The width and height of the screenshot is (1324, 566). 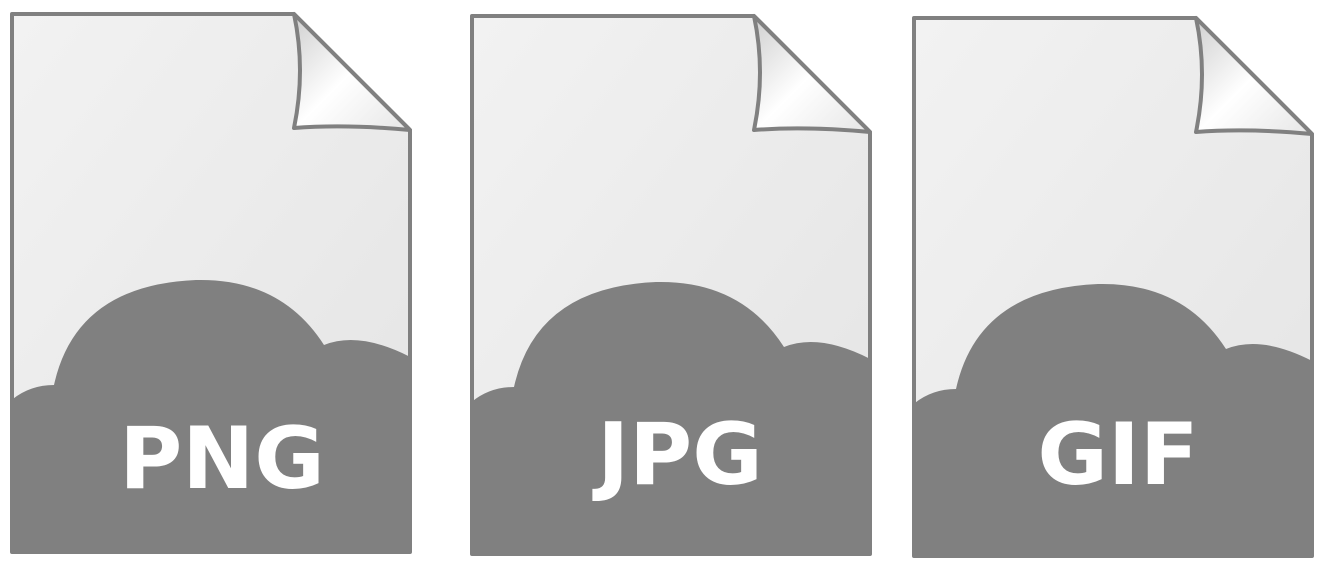 I want to click on file-type-label: GIF, so click(x=1117, y=455).